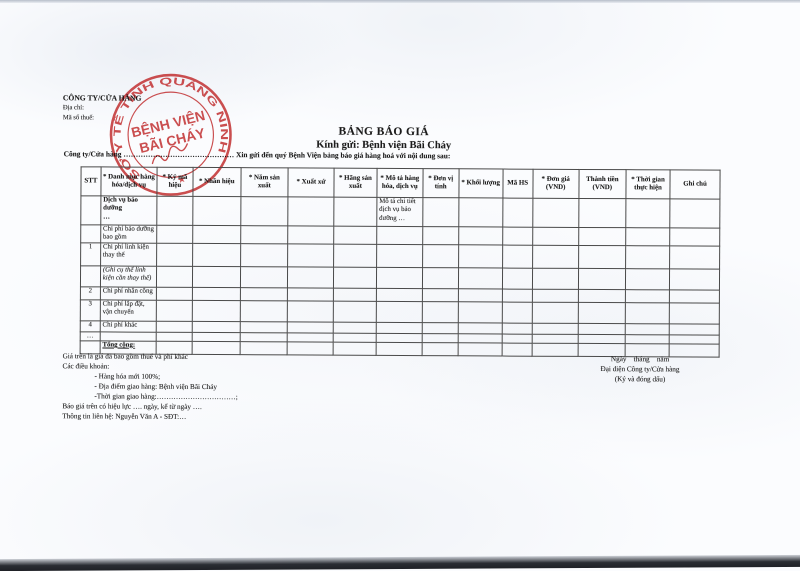  I want to click on terms-title: Các điều khoản:, so click(86, 366).